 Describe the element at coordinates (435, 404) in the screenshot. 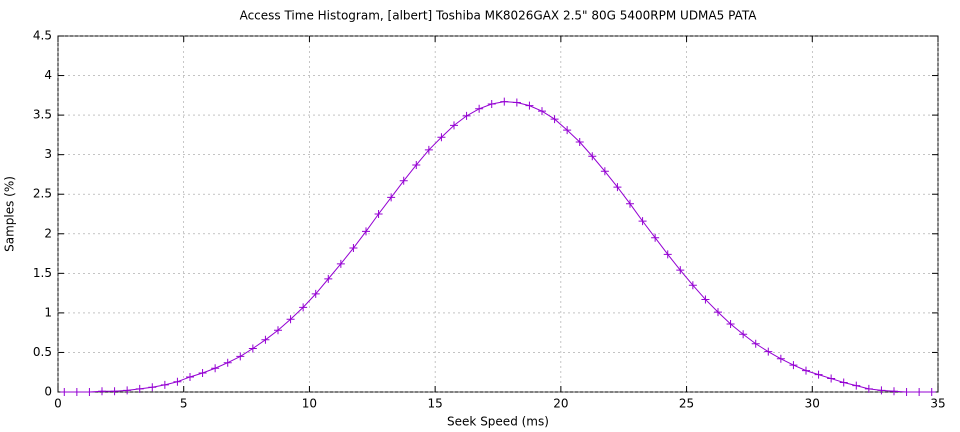

I see `x-tick-label: 15` at that location.